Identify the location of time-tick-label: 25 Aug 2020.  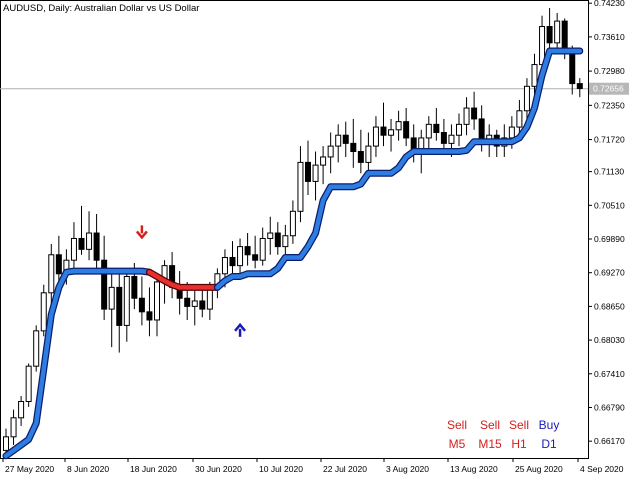
(539, 469).